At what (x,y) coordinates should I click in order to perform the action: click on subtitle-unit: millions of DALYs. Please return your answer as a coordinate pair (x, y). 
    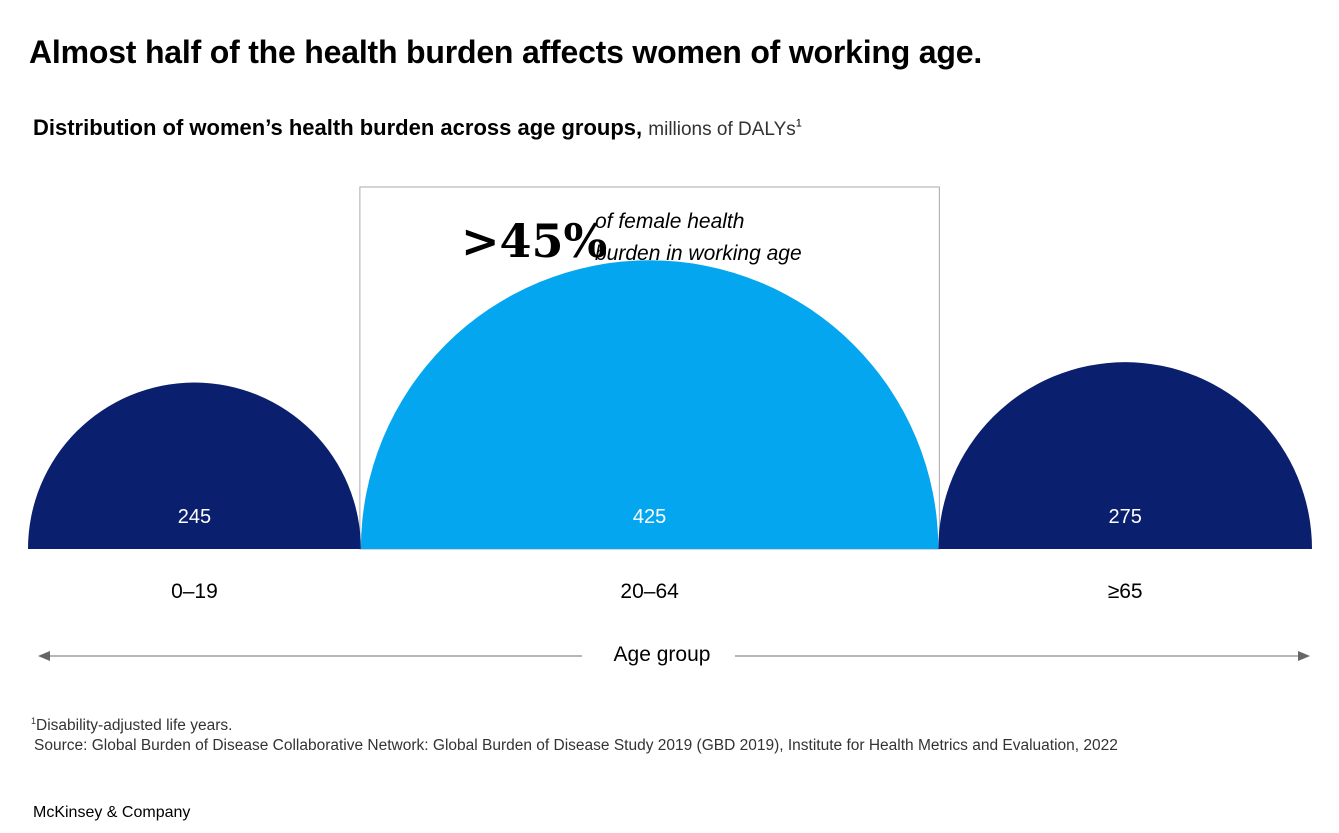
    Looking at the image, I should click on (722, 129).